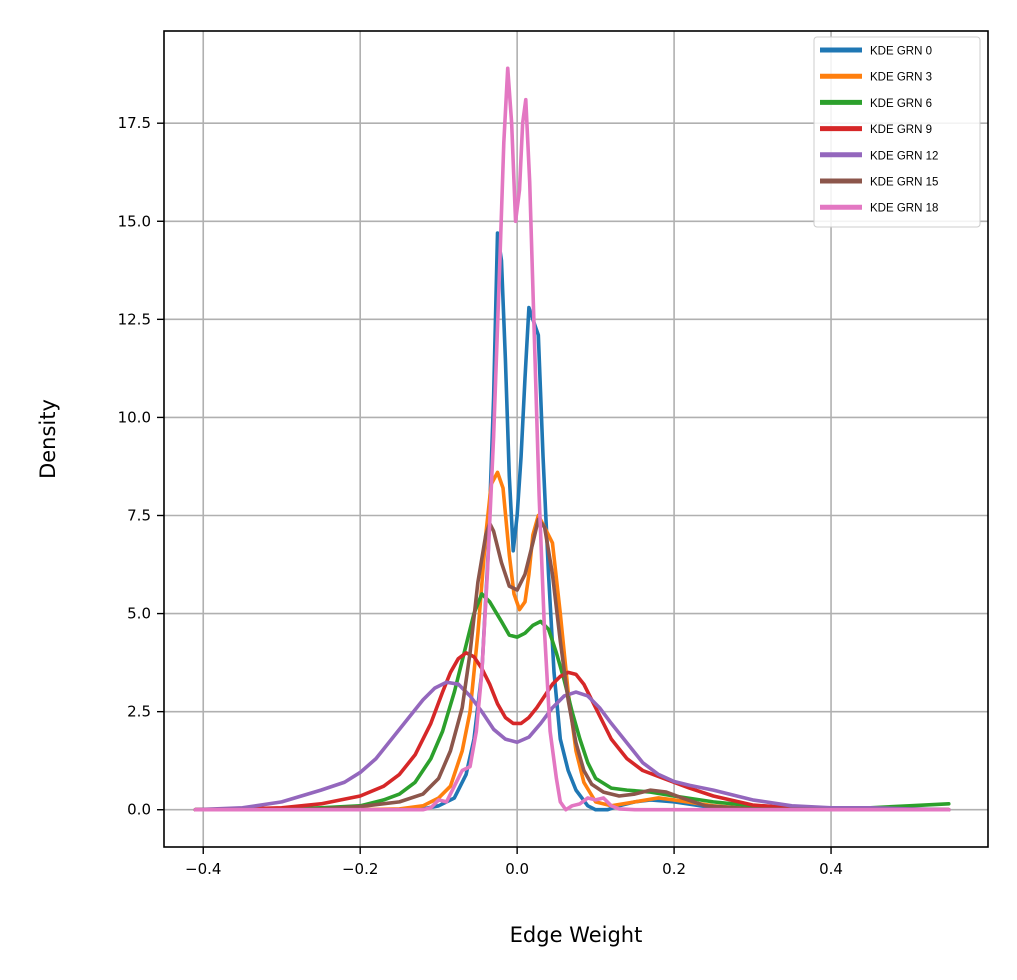  I want to click on legend-label: KDE GRN 0, so click(901, 52).